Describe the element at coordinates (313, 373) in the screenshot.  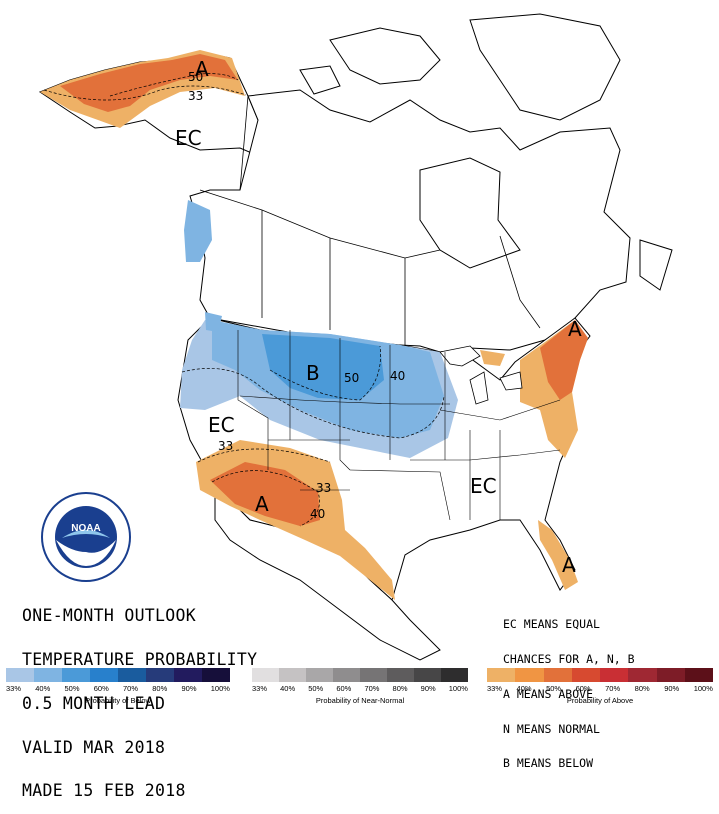
I see `label-b-plains: B` at that location.